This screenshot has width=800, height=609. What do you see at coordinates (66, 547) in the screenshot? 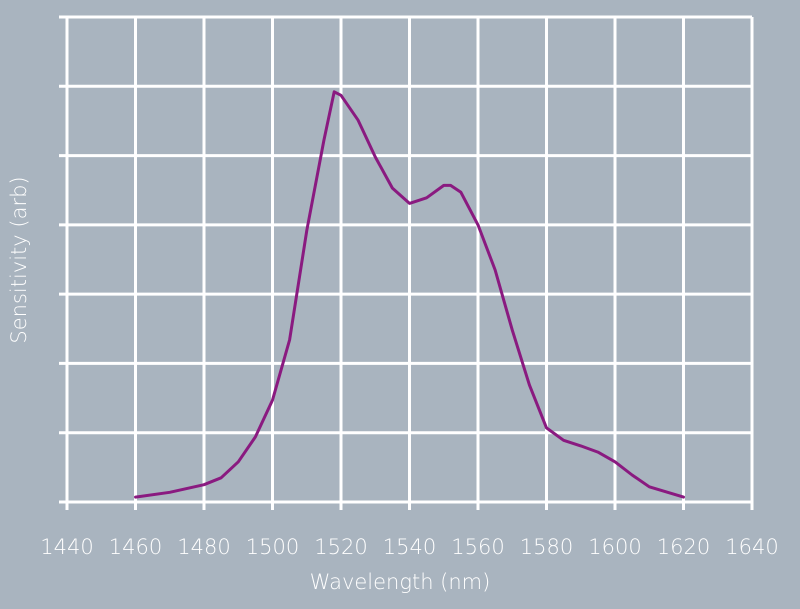
I see `x-tick-label: 1440` at bounding box center [66, 547].